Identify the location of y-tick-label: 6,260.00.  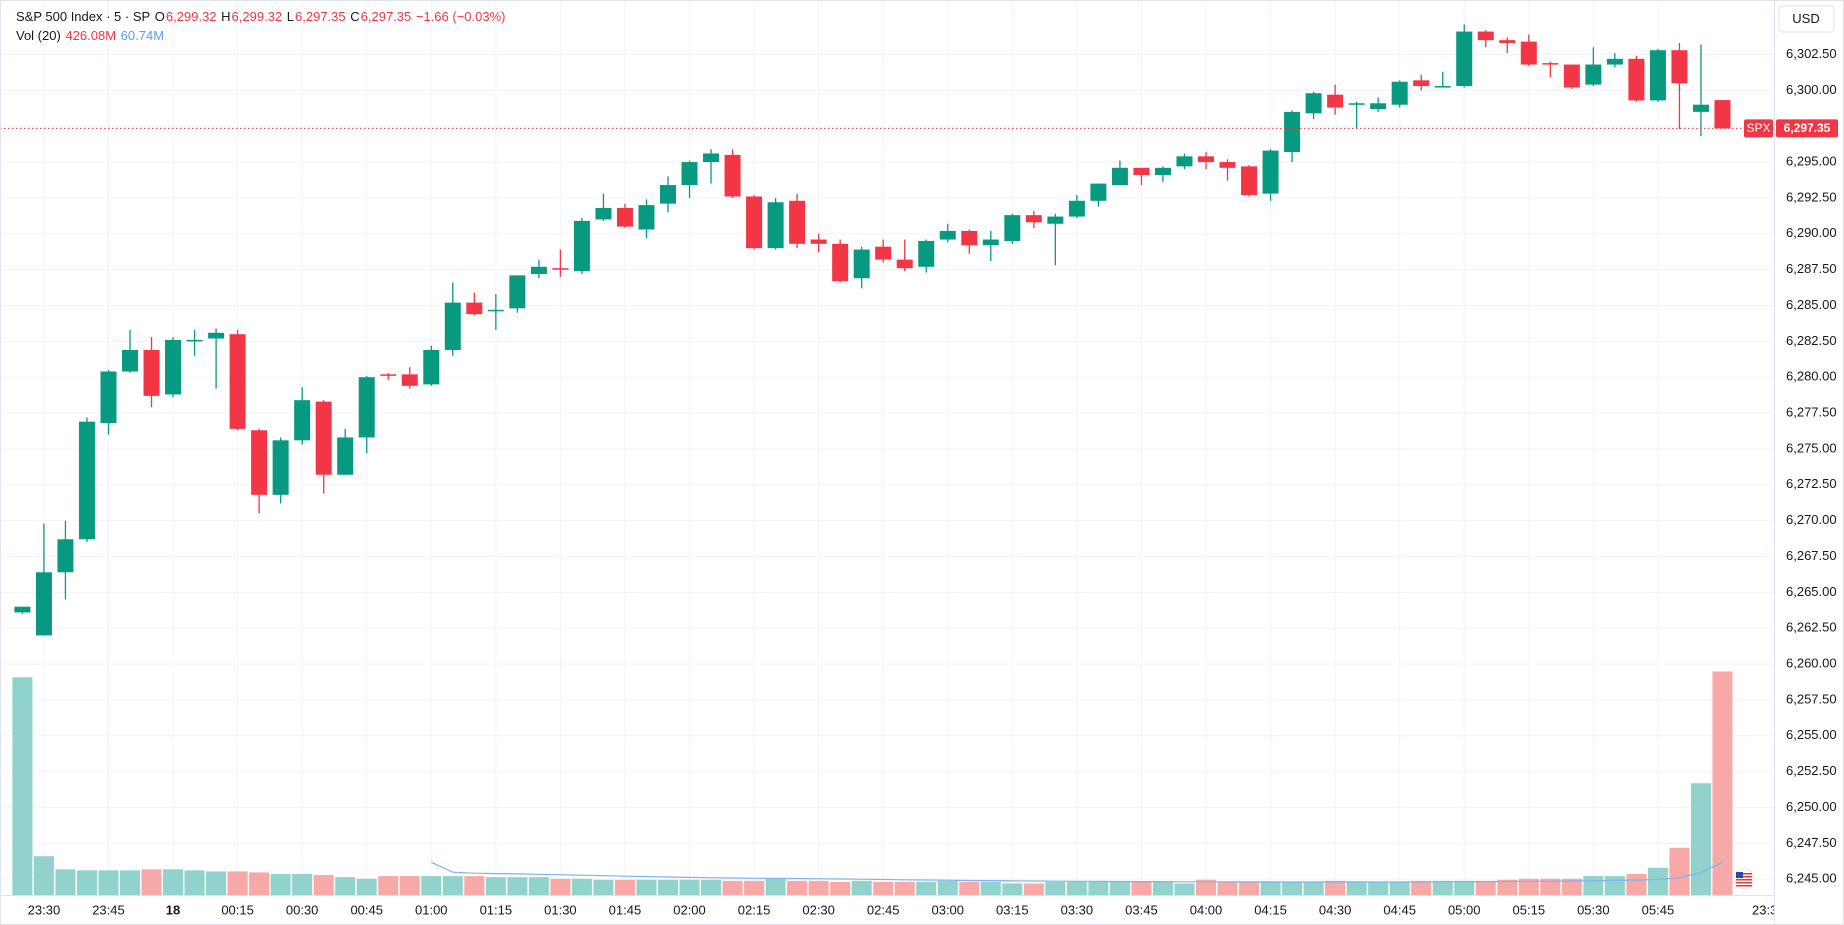
(1811, 663).